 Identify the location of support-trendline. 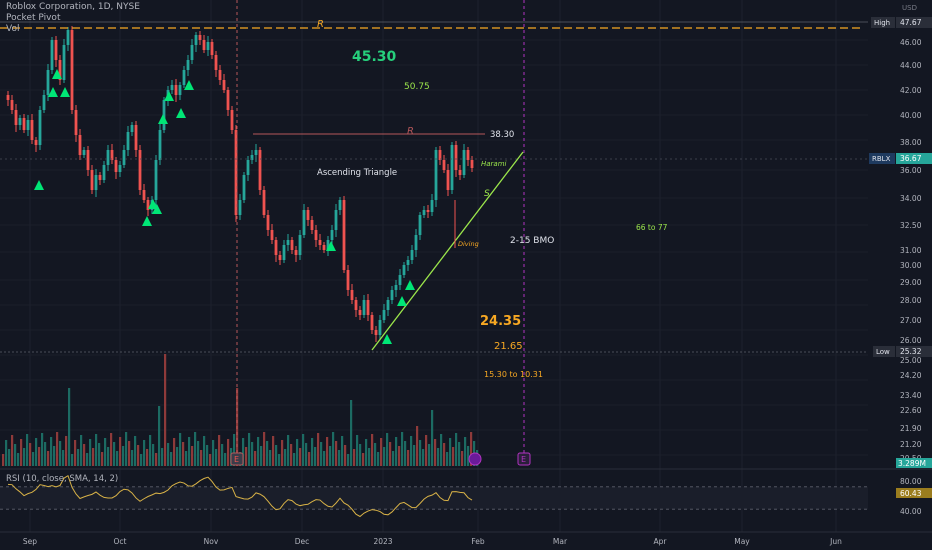
(447, 251).